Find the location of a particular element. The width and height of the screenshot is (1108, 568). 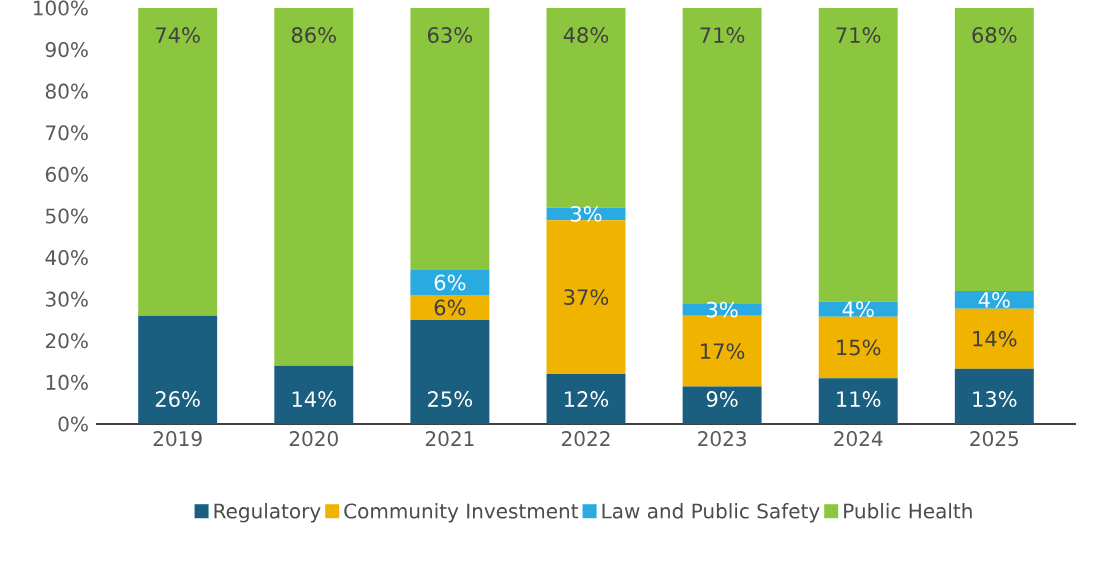

legend-label: Law and Public Safety is located at coordinates (711, 513).